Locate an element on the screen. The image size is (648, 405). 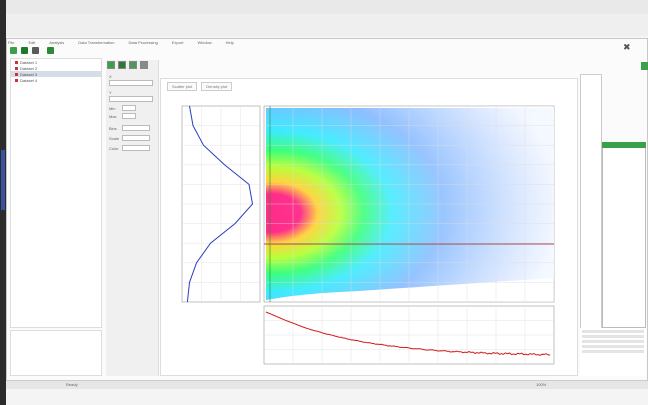
control-label: X is located at coordinates (110, 76).